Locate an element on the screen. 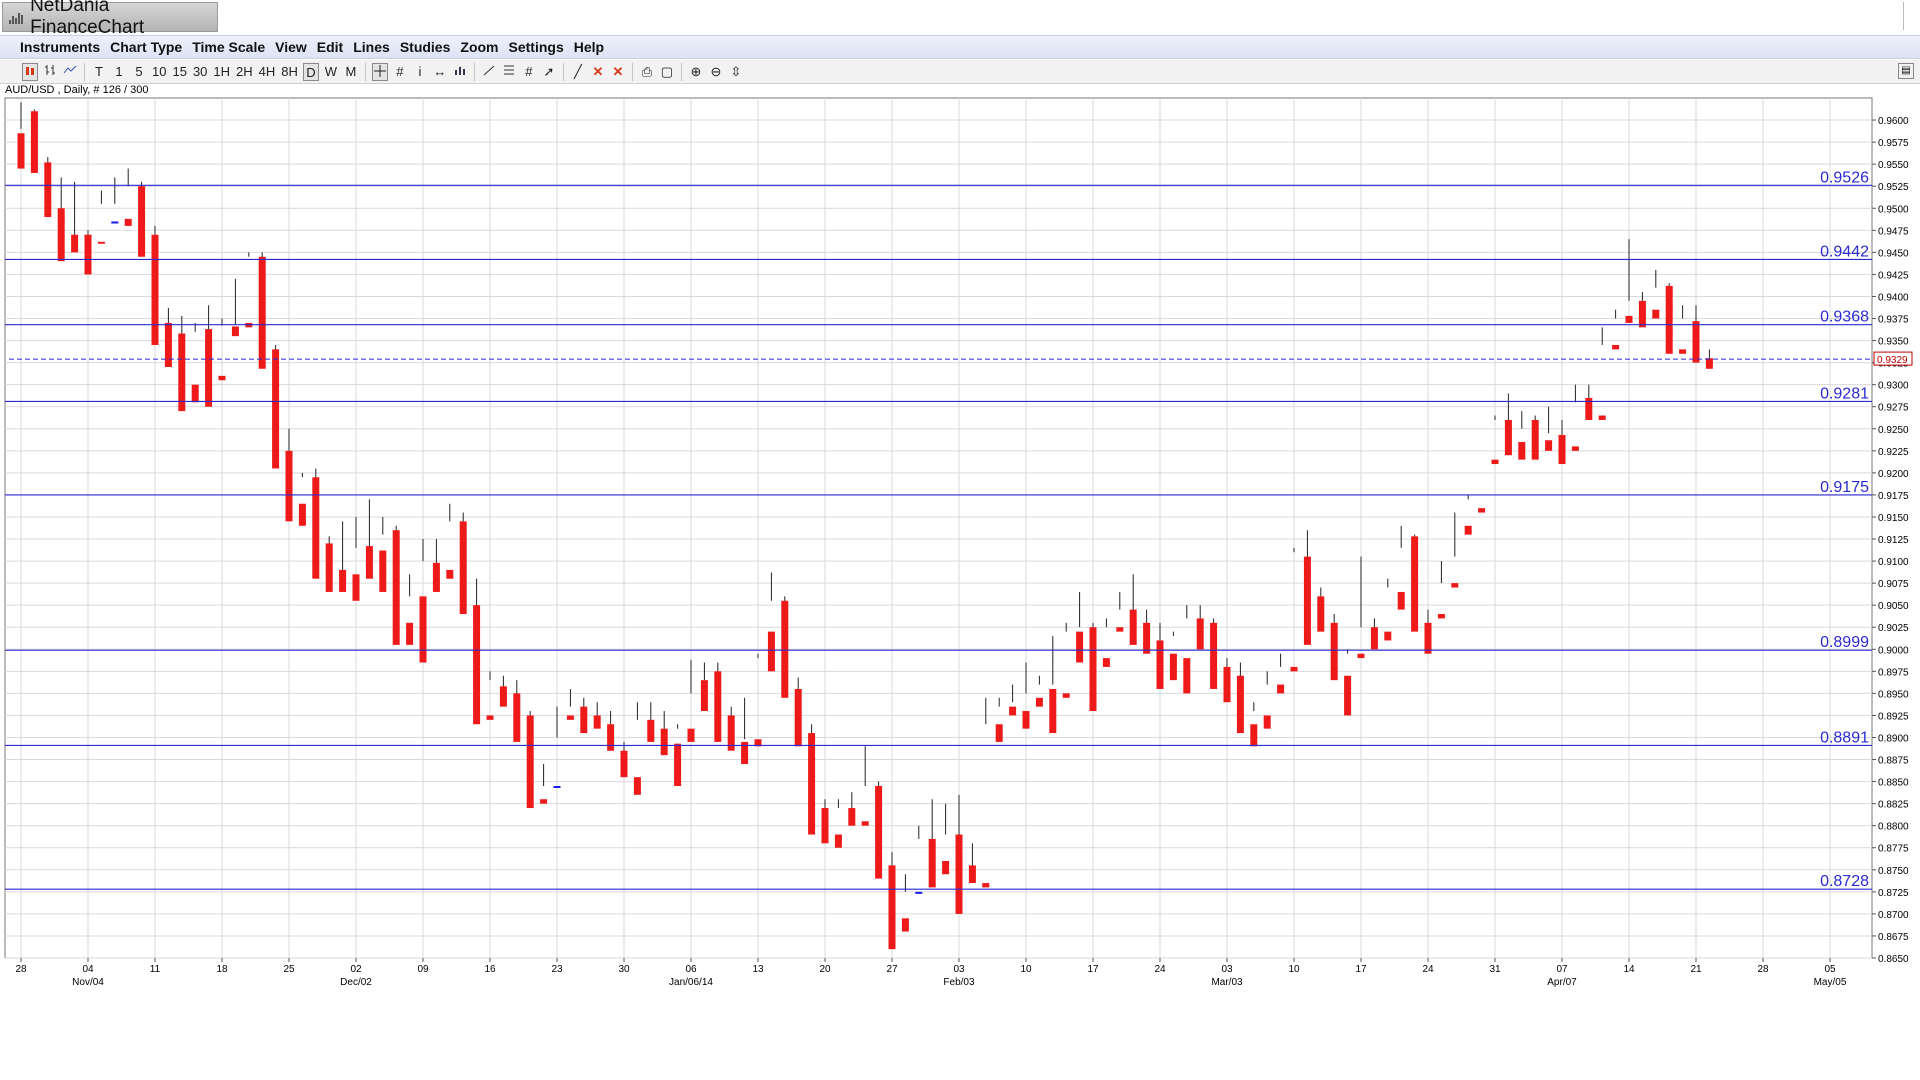  level-label: 0.9526 is located at coordinates (1844, 177).